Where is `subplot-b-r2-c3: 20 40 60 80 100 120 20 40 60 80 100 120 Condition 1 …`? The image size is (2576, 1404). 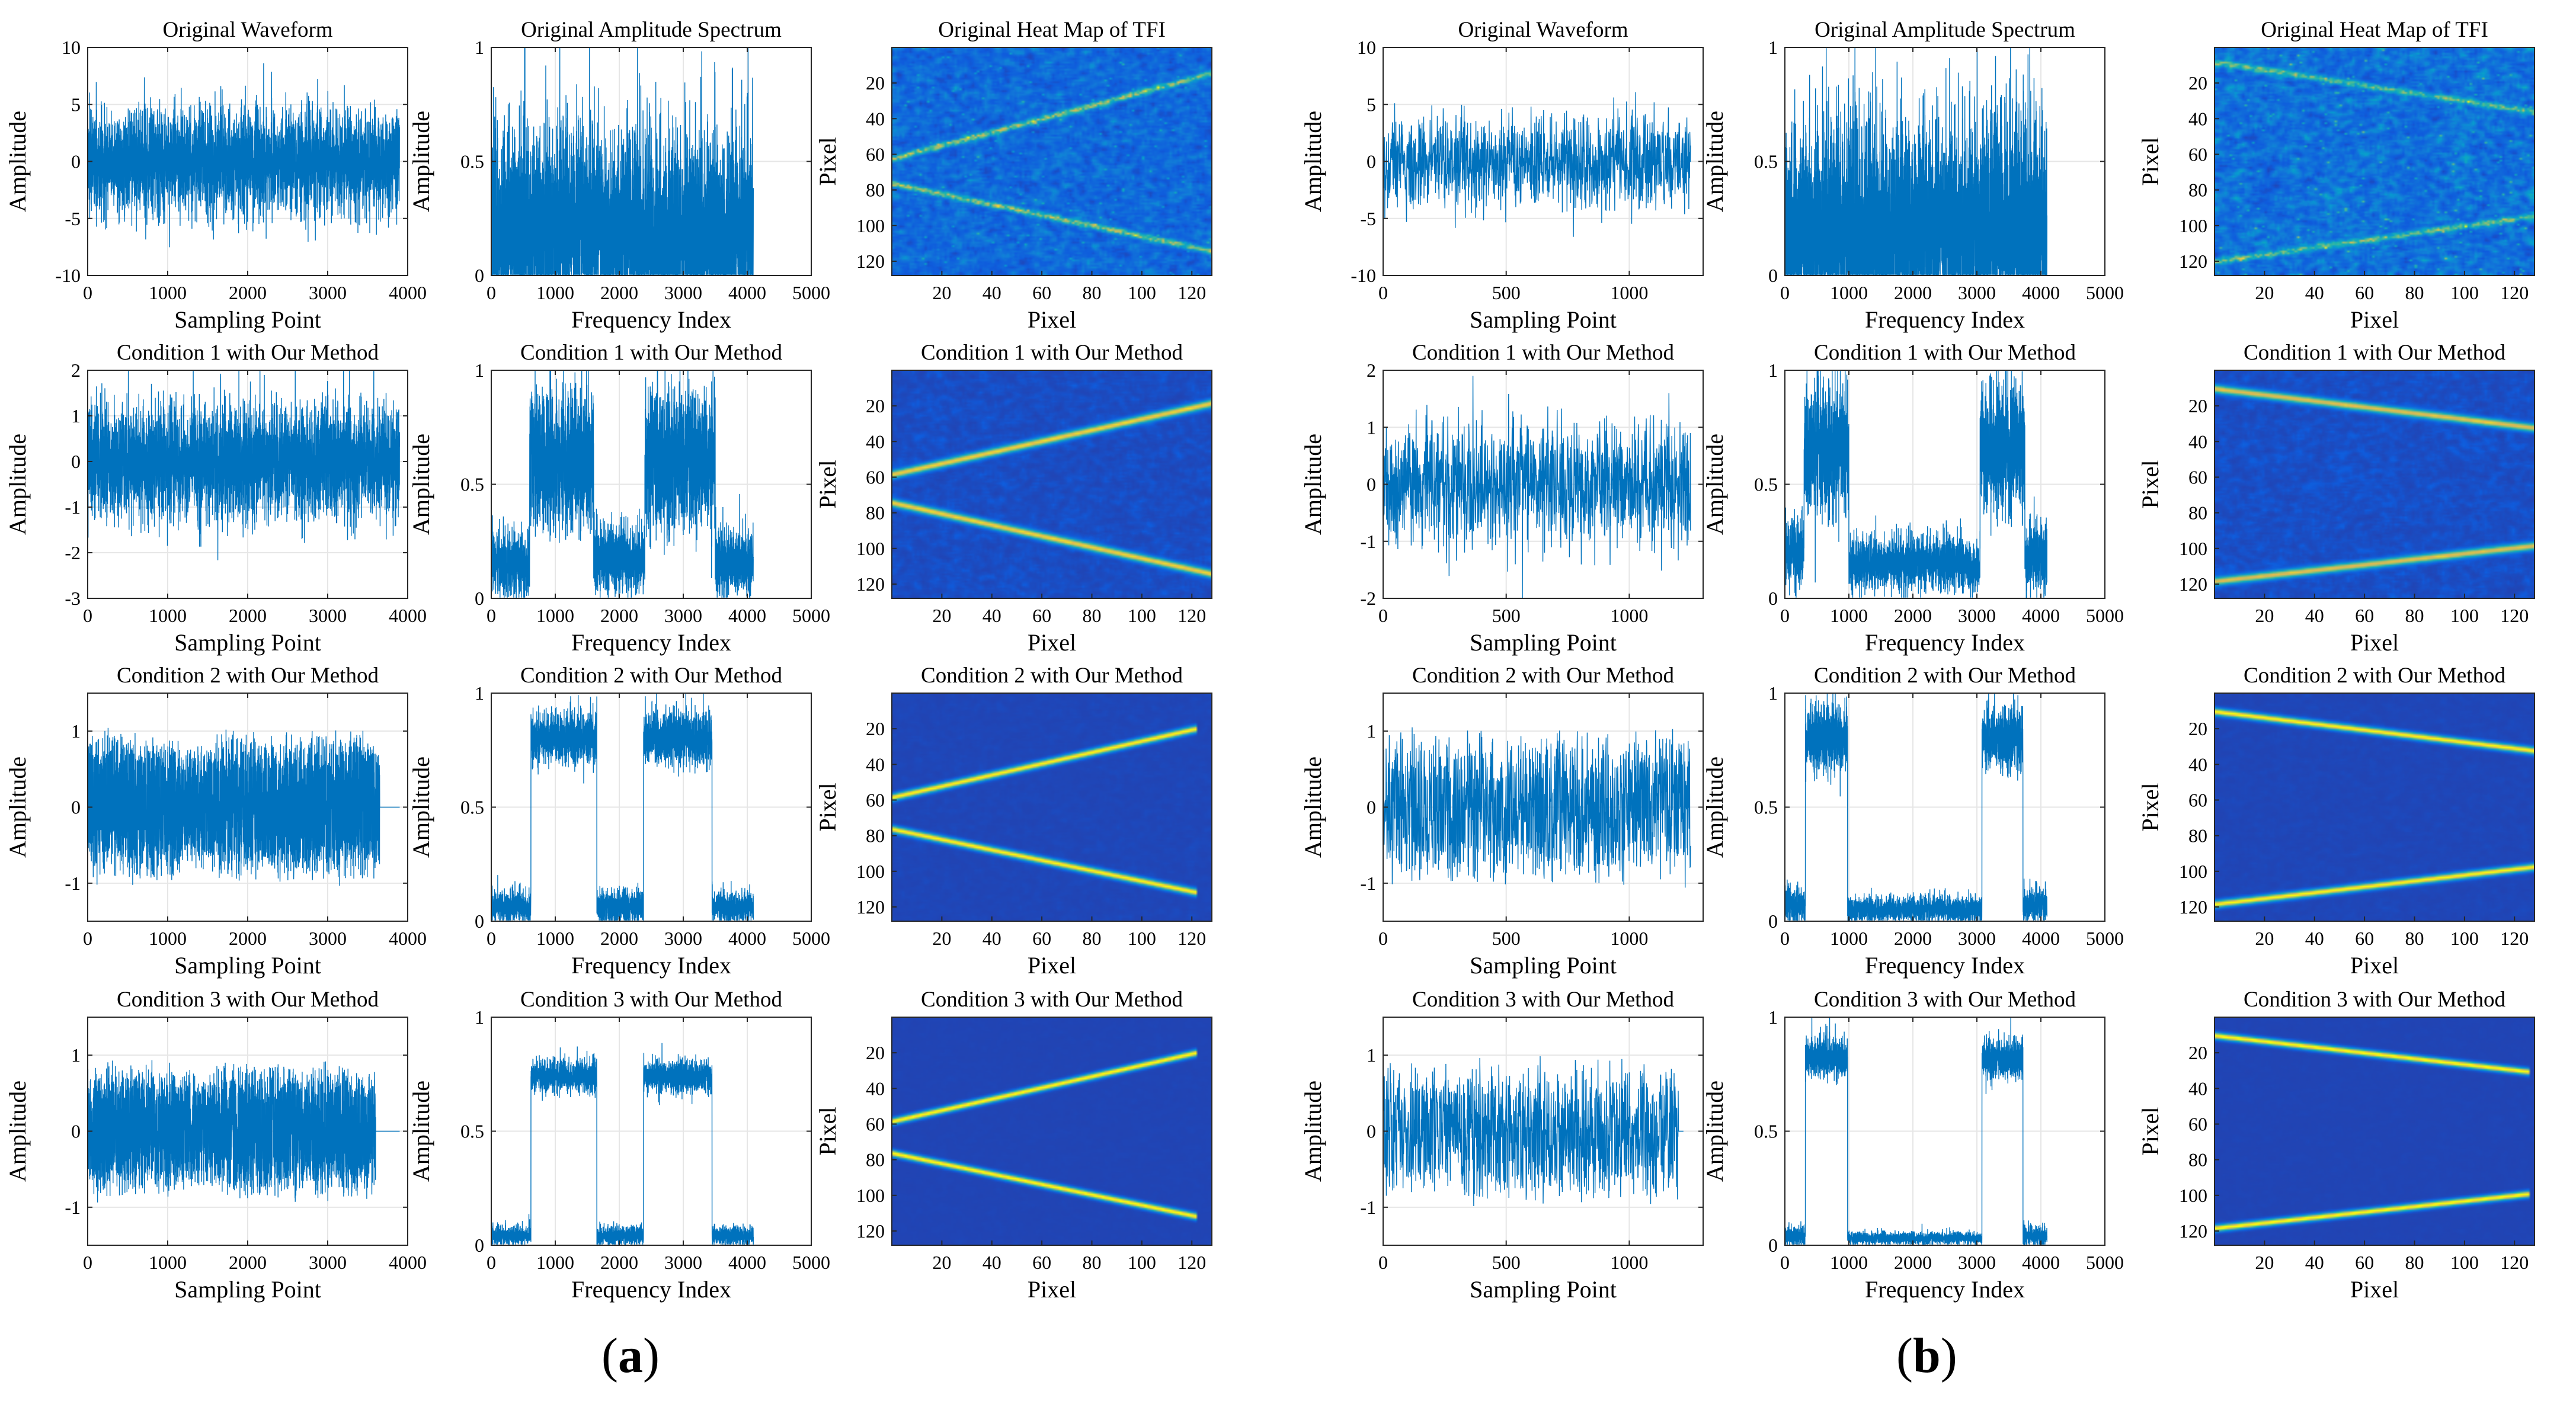
subplot-b-r2-c3: 20 40 60 80 100 120 20 40 60 80 100 120 Condition 1 … is located at coordinates (2336, 499).